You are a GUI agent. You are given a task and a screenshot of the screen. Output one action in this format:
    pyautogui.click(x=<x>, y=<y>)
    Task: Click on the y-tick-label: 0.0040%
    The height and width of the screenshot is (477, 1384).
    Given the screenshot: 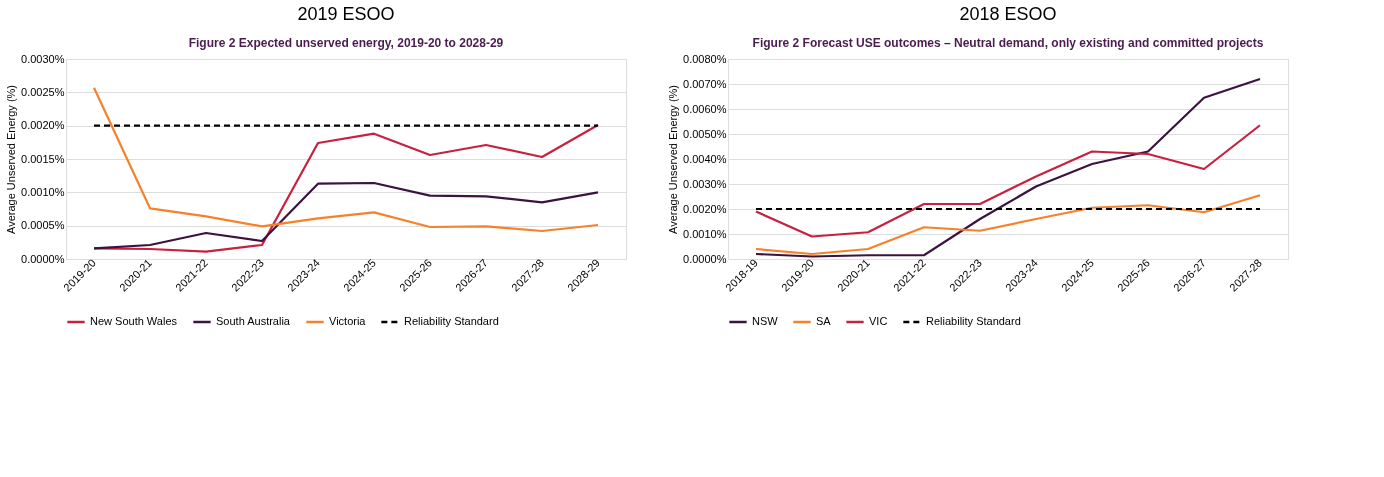 What is the action you would take?
    pyautogui.click(x=705, y=158)
    